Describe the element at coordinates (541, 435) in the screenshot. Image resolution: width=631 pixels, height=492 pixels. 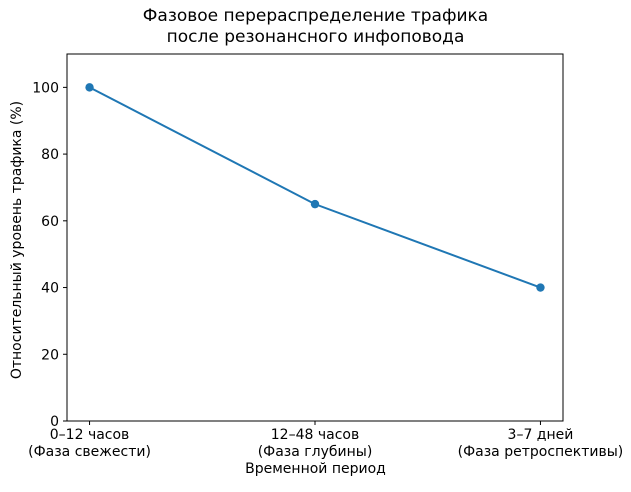
I see `x-tick-label: 3–7 дней` at that location.